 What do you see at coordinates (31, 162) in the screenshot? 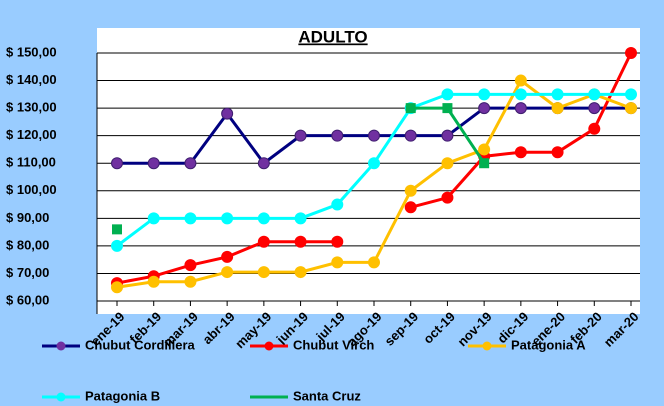
I see `y-tick-label: $ 110,00` at bounding box center [31, 162].